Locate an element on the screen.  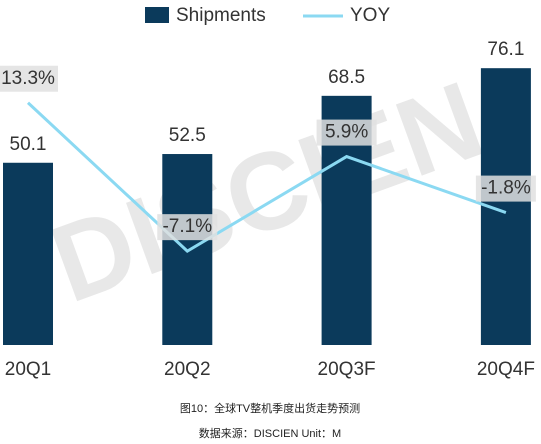
data-label: 50.1 is located at coordinates (28, 144).